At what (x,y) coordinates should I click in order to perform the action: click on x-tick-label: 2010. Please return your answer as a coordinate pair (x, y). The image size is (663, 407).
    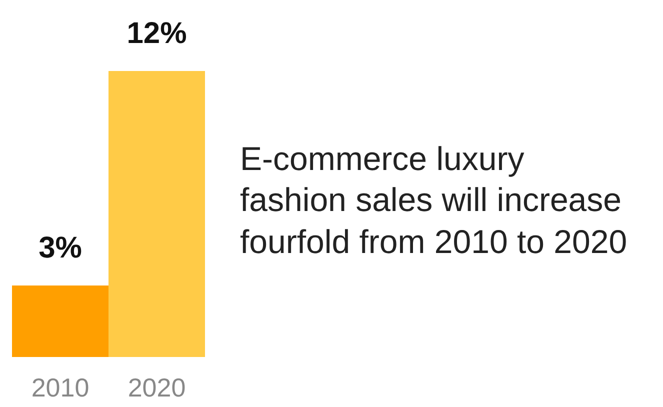
    Looking at the image, I should click on (60, 387).